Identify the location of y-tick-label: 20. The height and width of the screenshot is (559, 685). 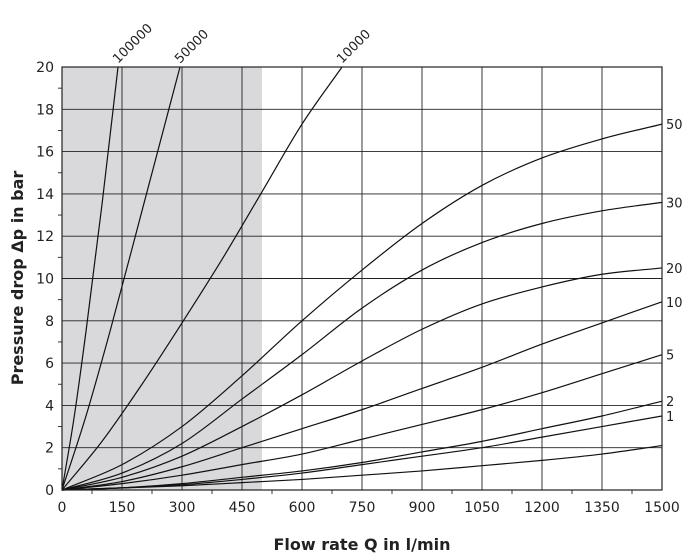
(45, 68).